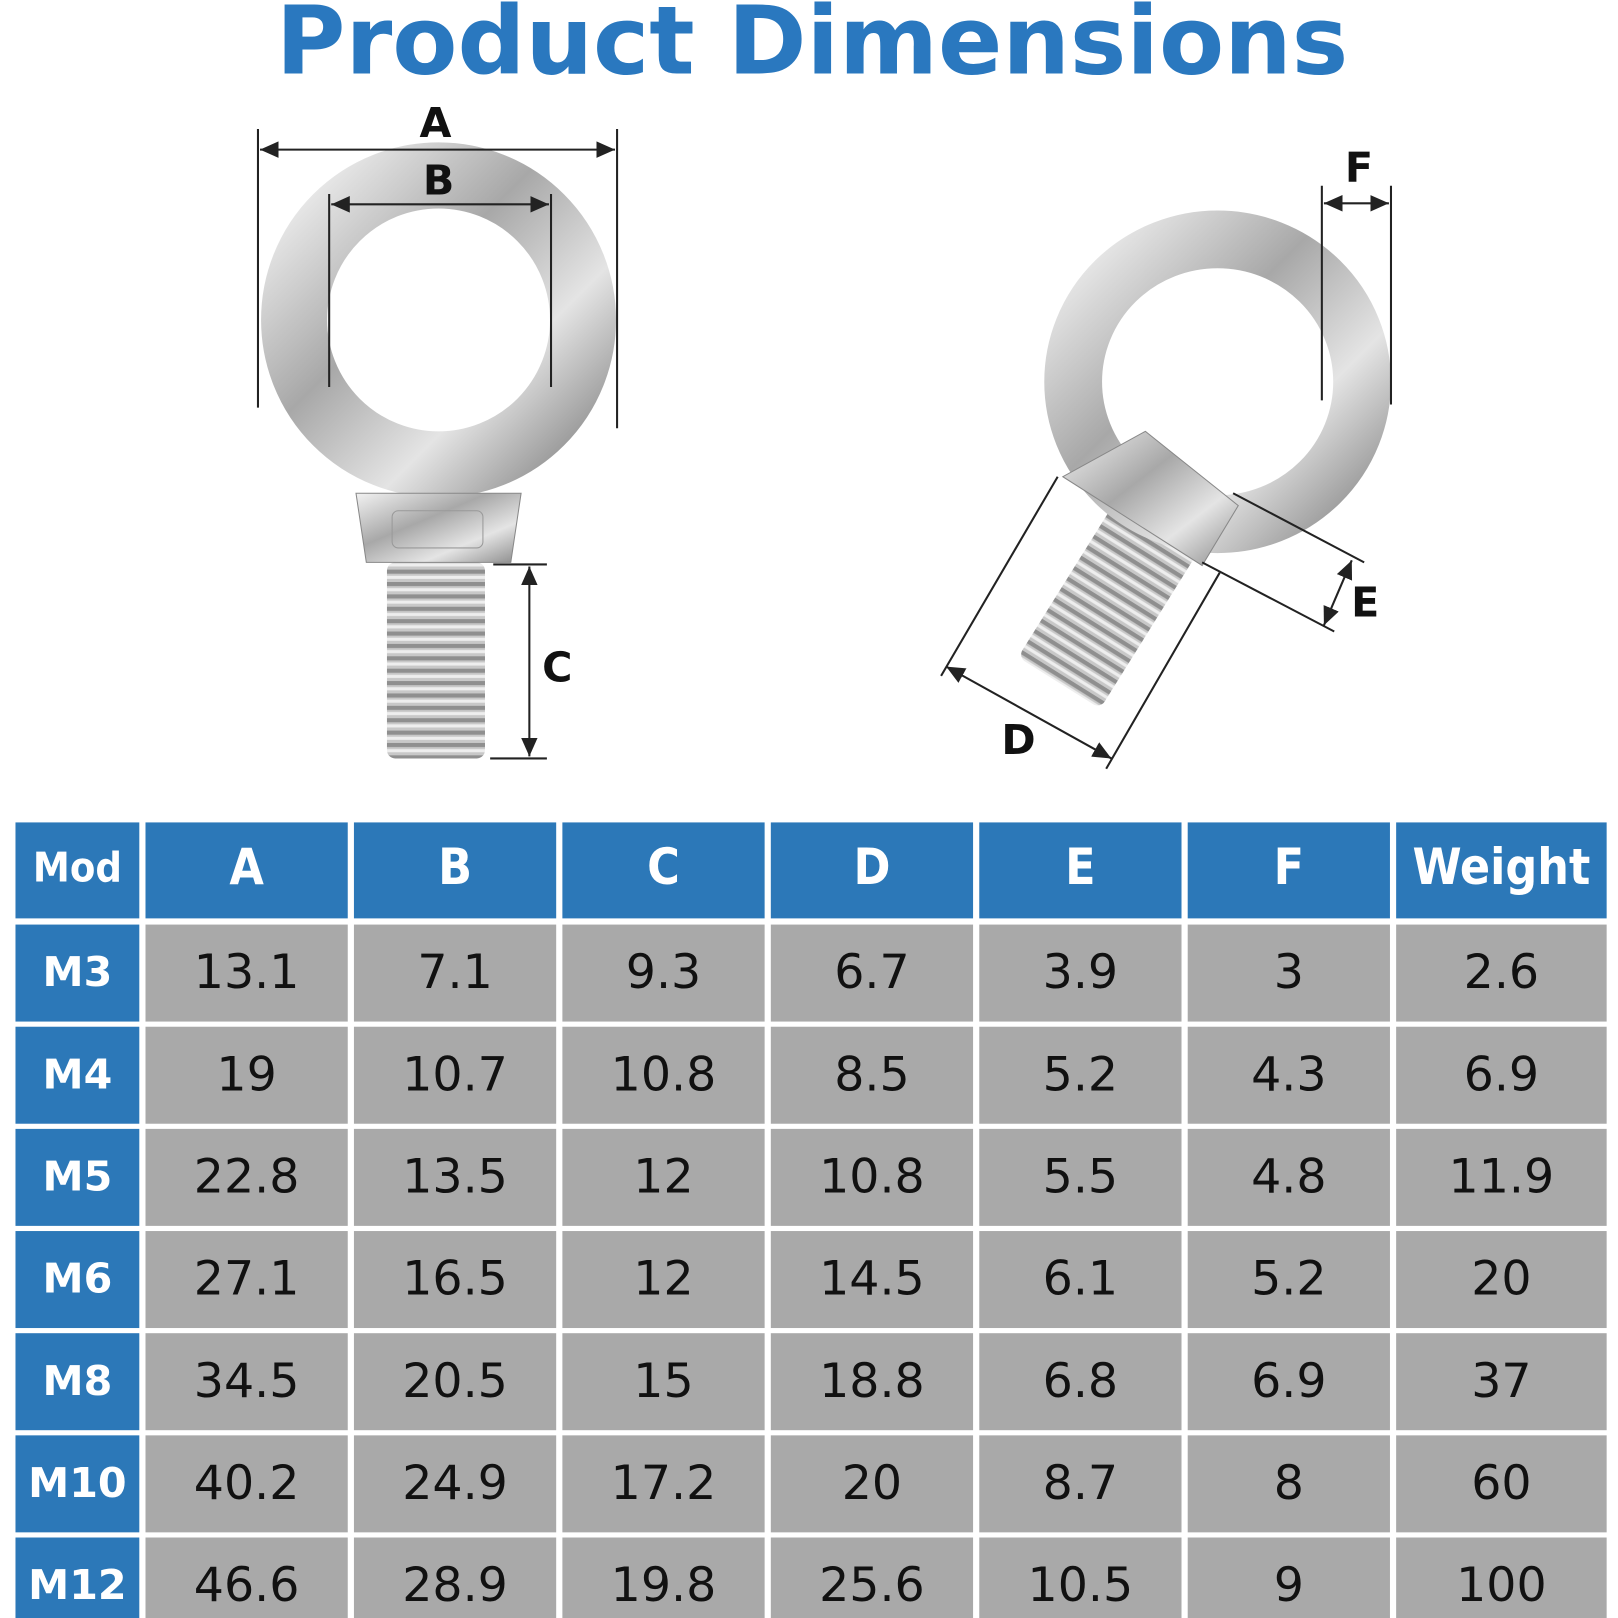  I want to click on cell-text: 34.5, so click(247, 1381).